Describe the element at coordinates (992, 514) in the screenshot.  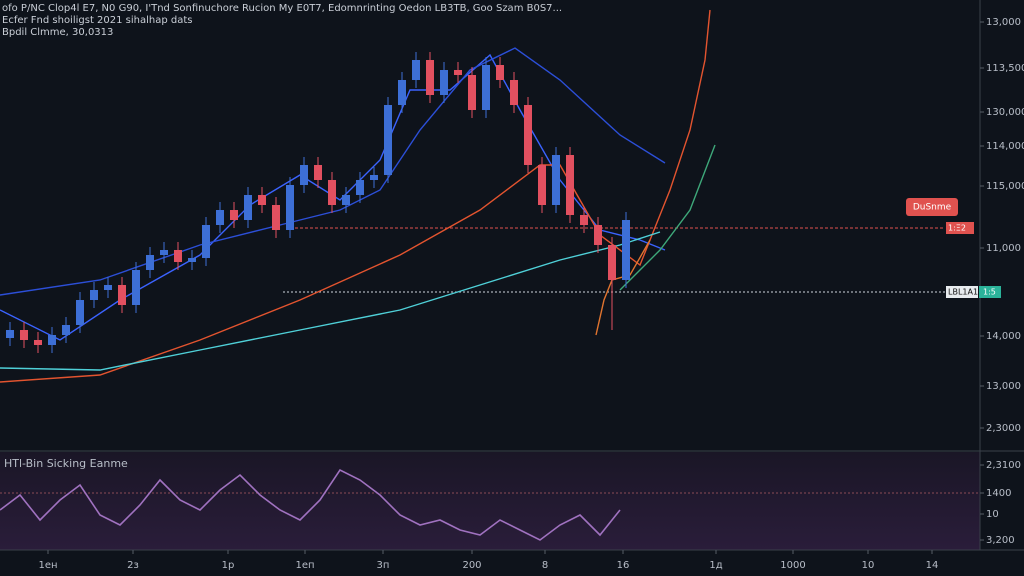
I see `y2-tick-label: 10` at that location.